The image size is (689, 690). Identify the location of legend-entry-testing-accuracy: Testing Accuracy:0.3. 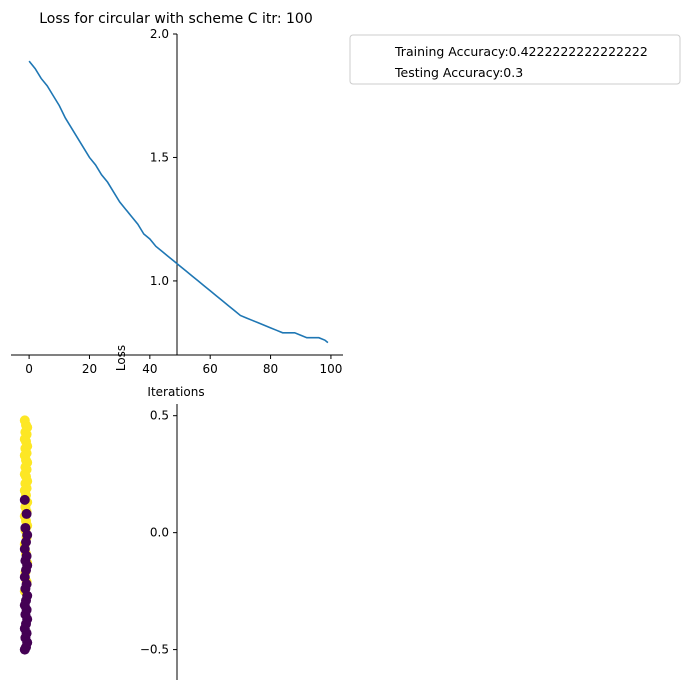
(458, 72).